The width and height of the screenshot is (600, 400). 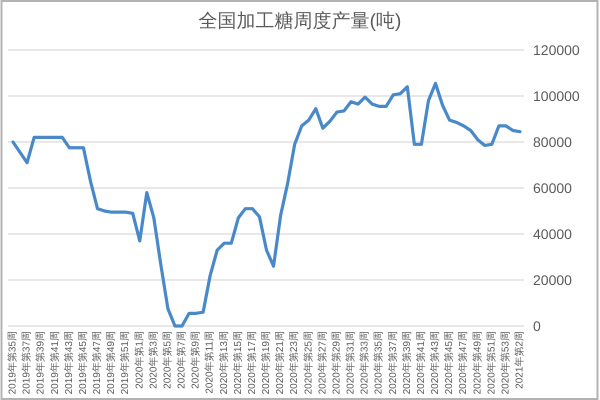 I want to click on x-tick-label: 2019年第51周, so click(x=125, y=362).